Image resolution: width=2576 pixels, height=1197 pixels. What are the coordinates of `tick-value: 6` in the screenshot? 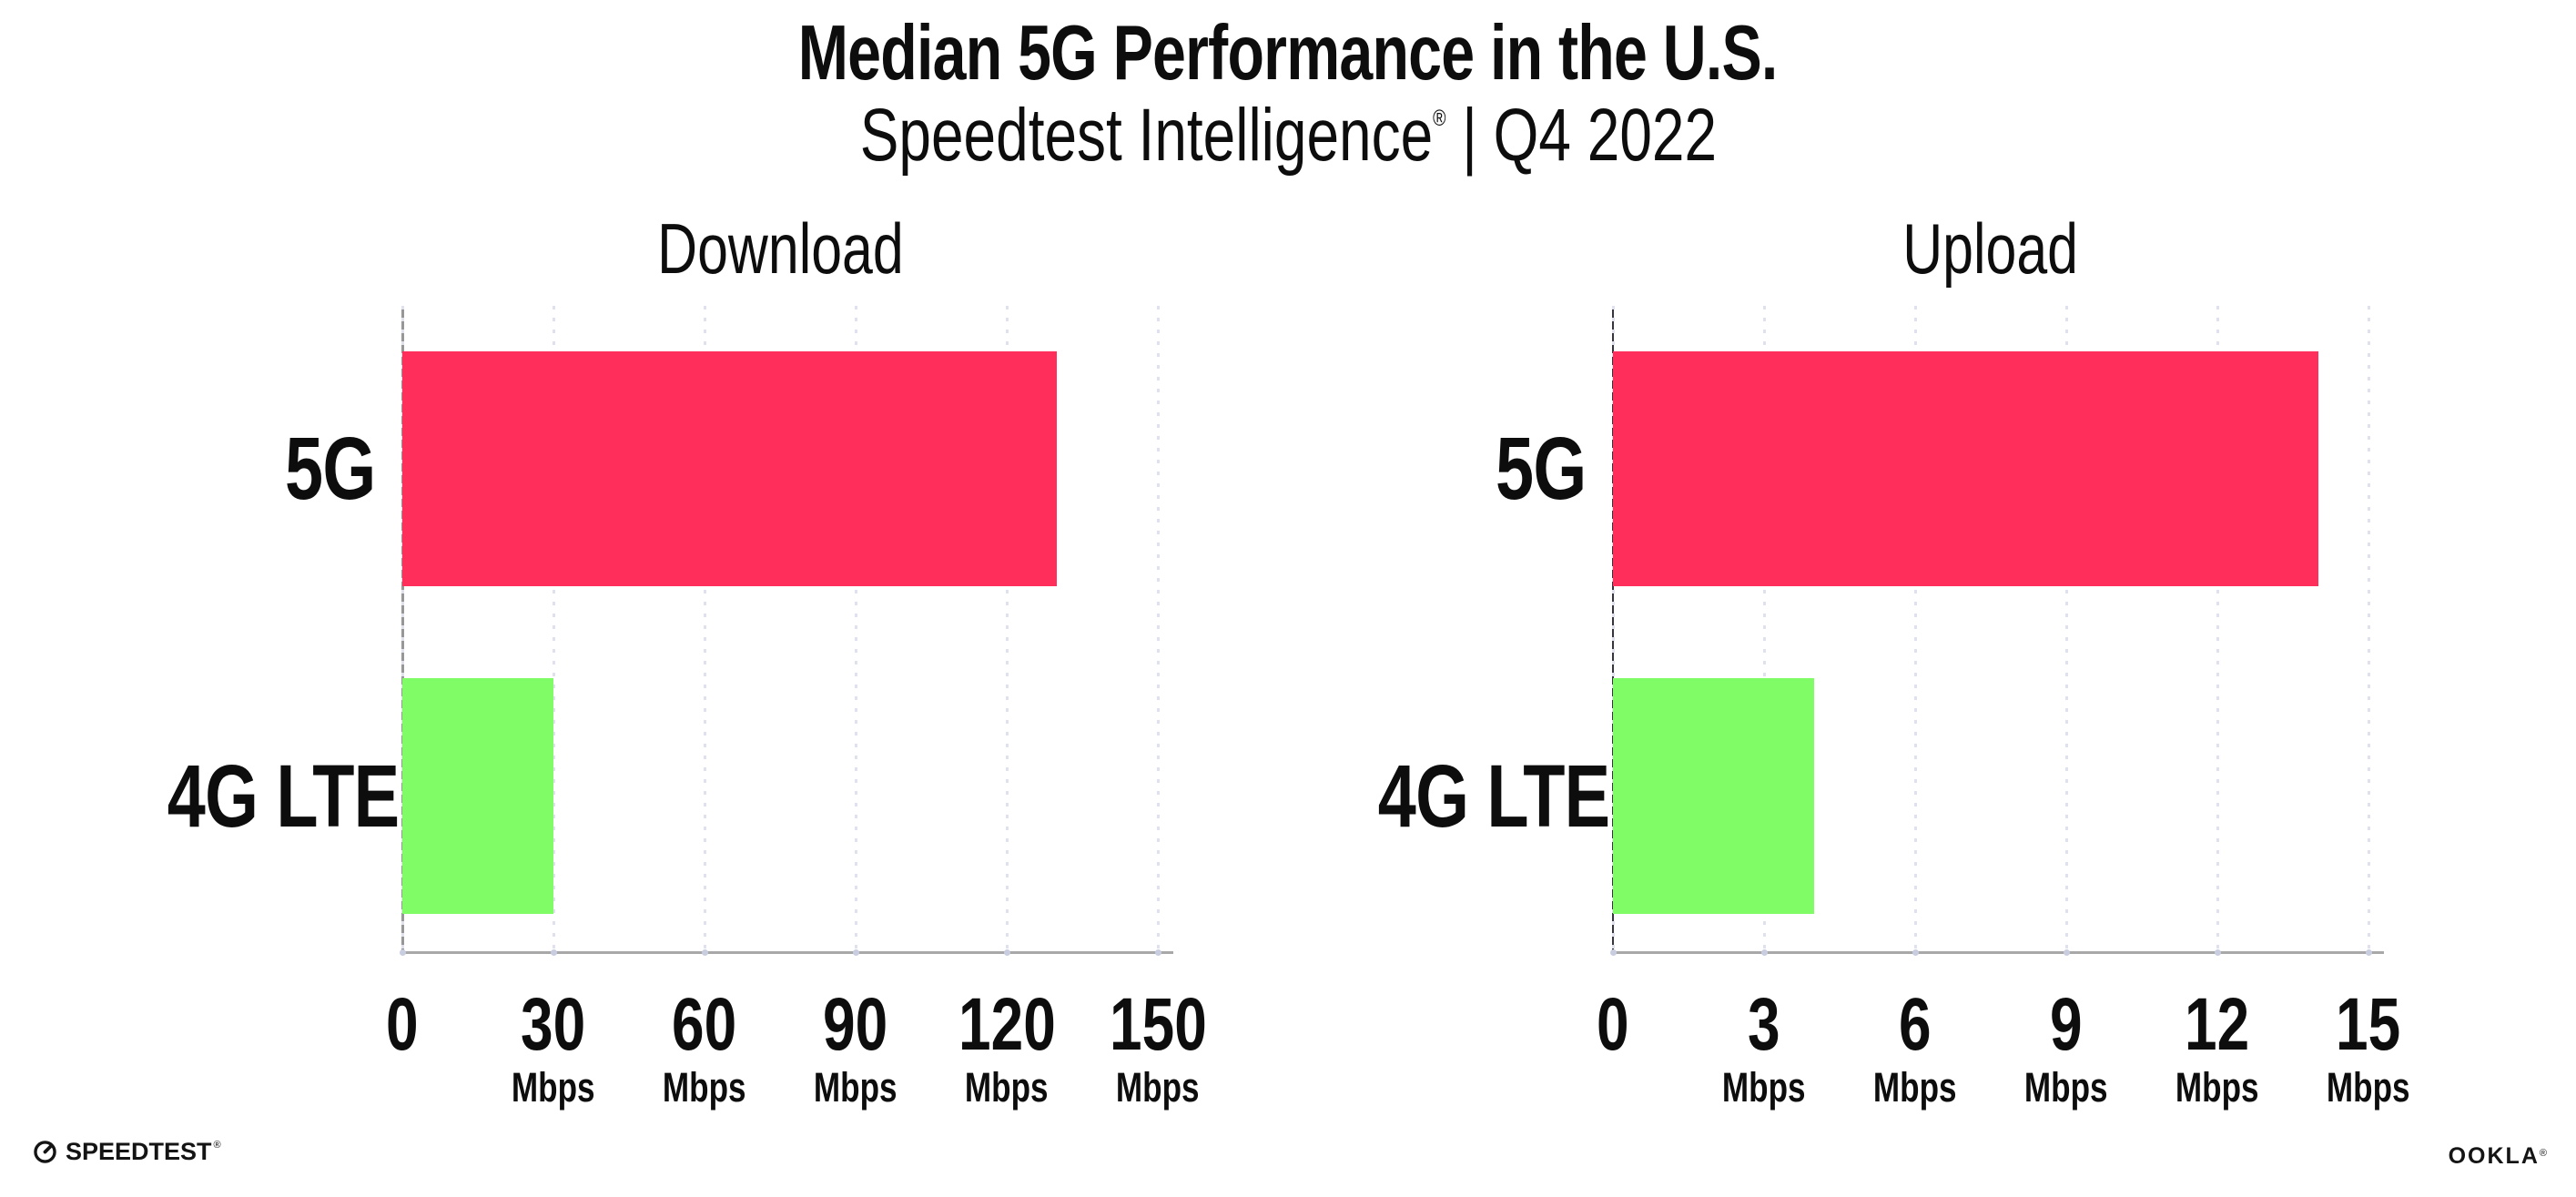 It's located at (1915, 1024).